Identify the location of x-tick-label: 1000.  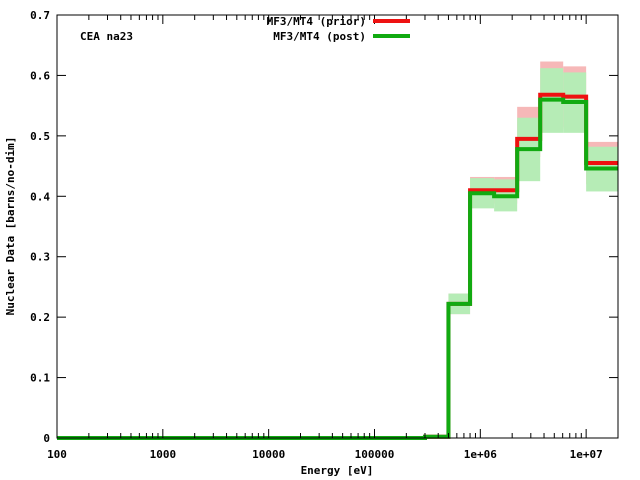
(163, 454).